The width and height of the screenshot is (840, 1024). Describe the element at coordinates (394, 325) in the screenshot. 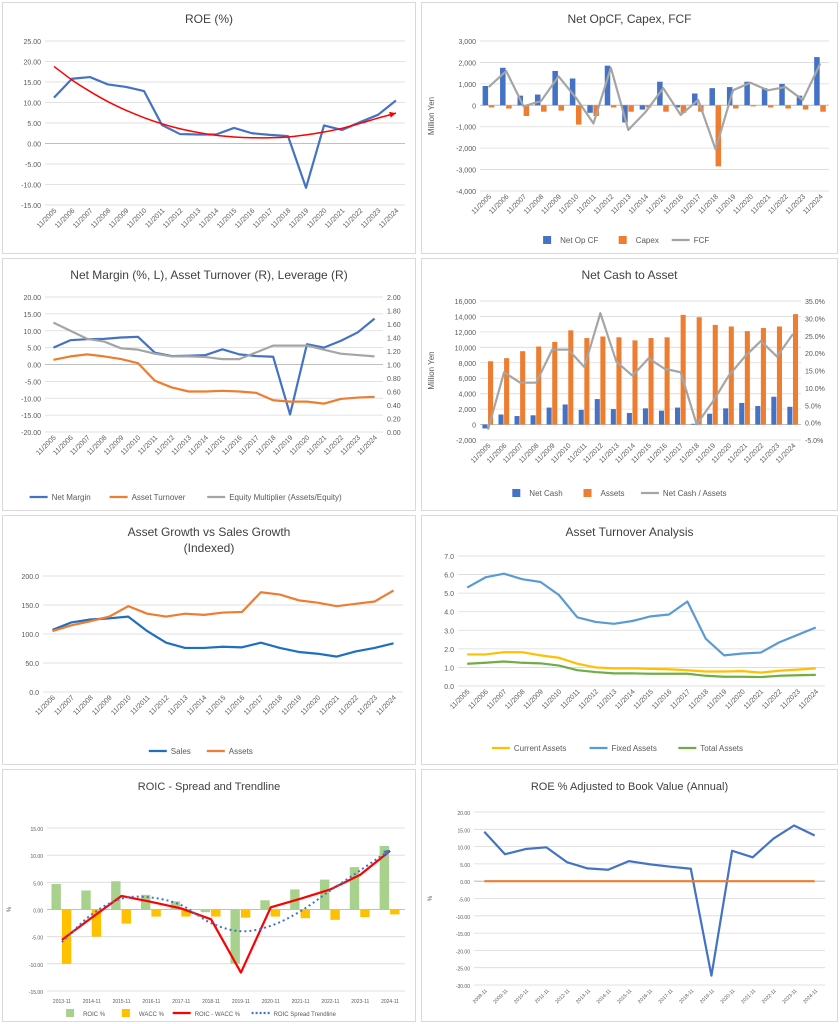

I see `y2-tick-label: 1.60` at that location.